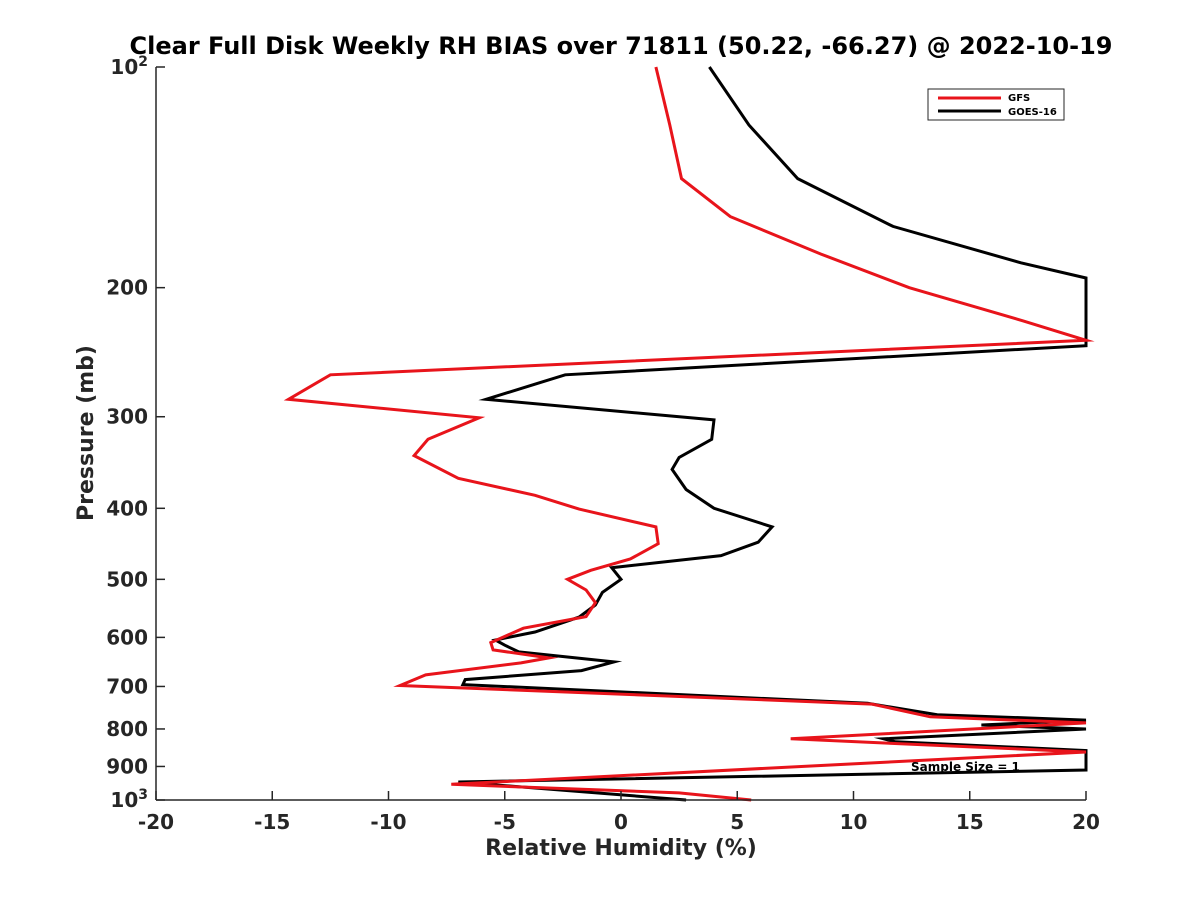 This screenshot has height=900, width=1200. I want to click on y-tick-label: 200, so click(127, 288).